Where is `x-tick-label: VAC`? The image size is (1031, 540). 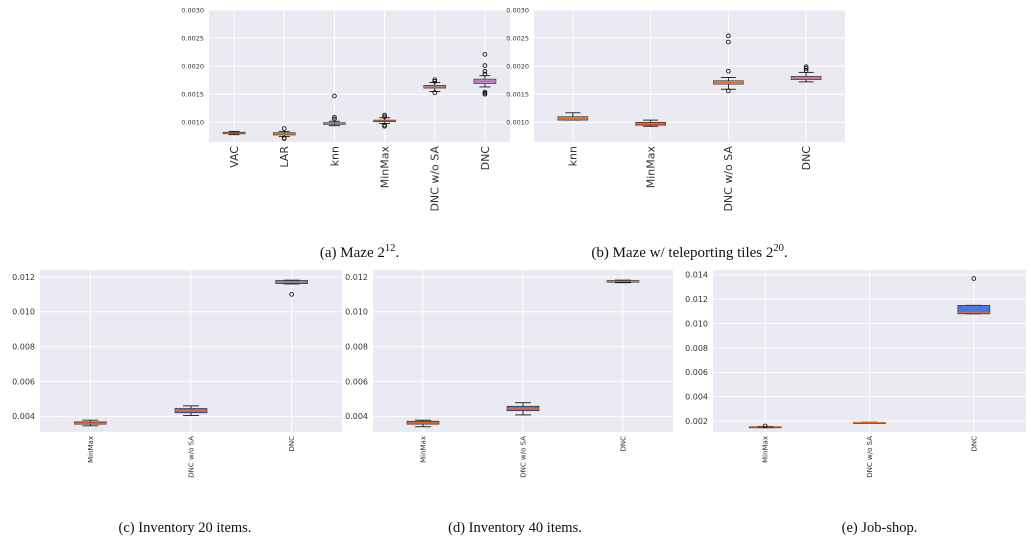
x-tick-label: VAC is located at coordinates (234, 157).